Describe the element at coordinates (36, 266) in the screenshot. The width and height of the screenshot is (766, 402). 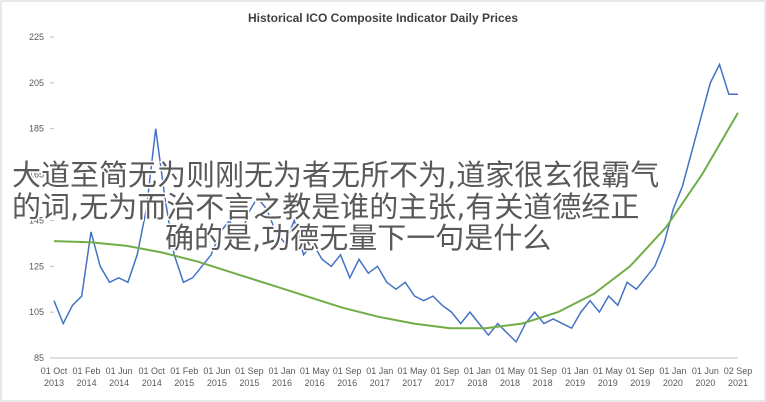
I see `y-tick-label: 125` at that location.